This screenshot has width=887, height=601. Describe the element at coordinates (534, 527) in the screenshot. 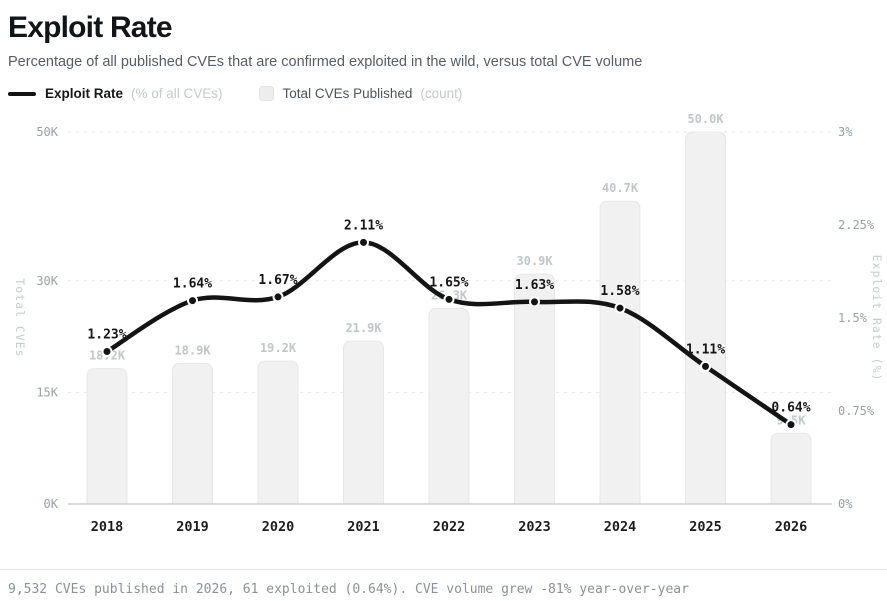

I see `x-tick-label: 2023` at that location.